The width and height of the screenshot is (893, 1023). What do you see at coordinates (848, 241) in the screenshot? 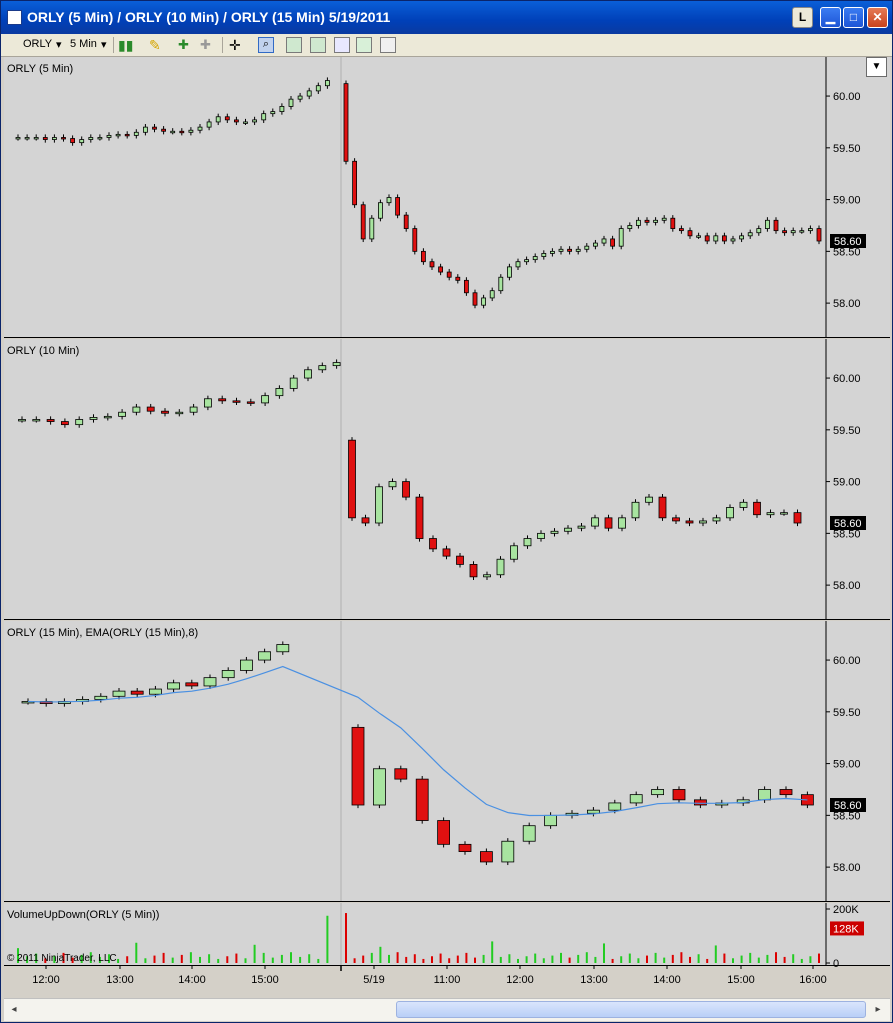
I see `last-price-label-bg` at bounding box center [848, 241].